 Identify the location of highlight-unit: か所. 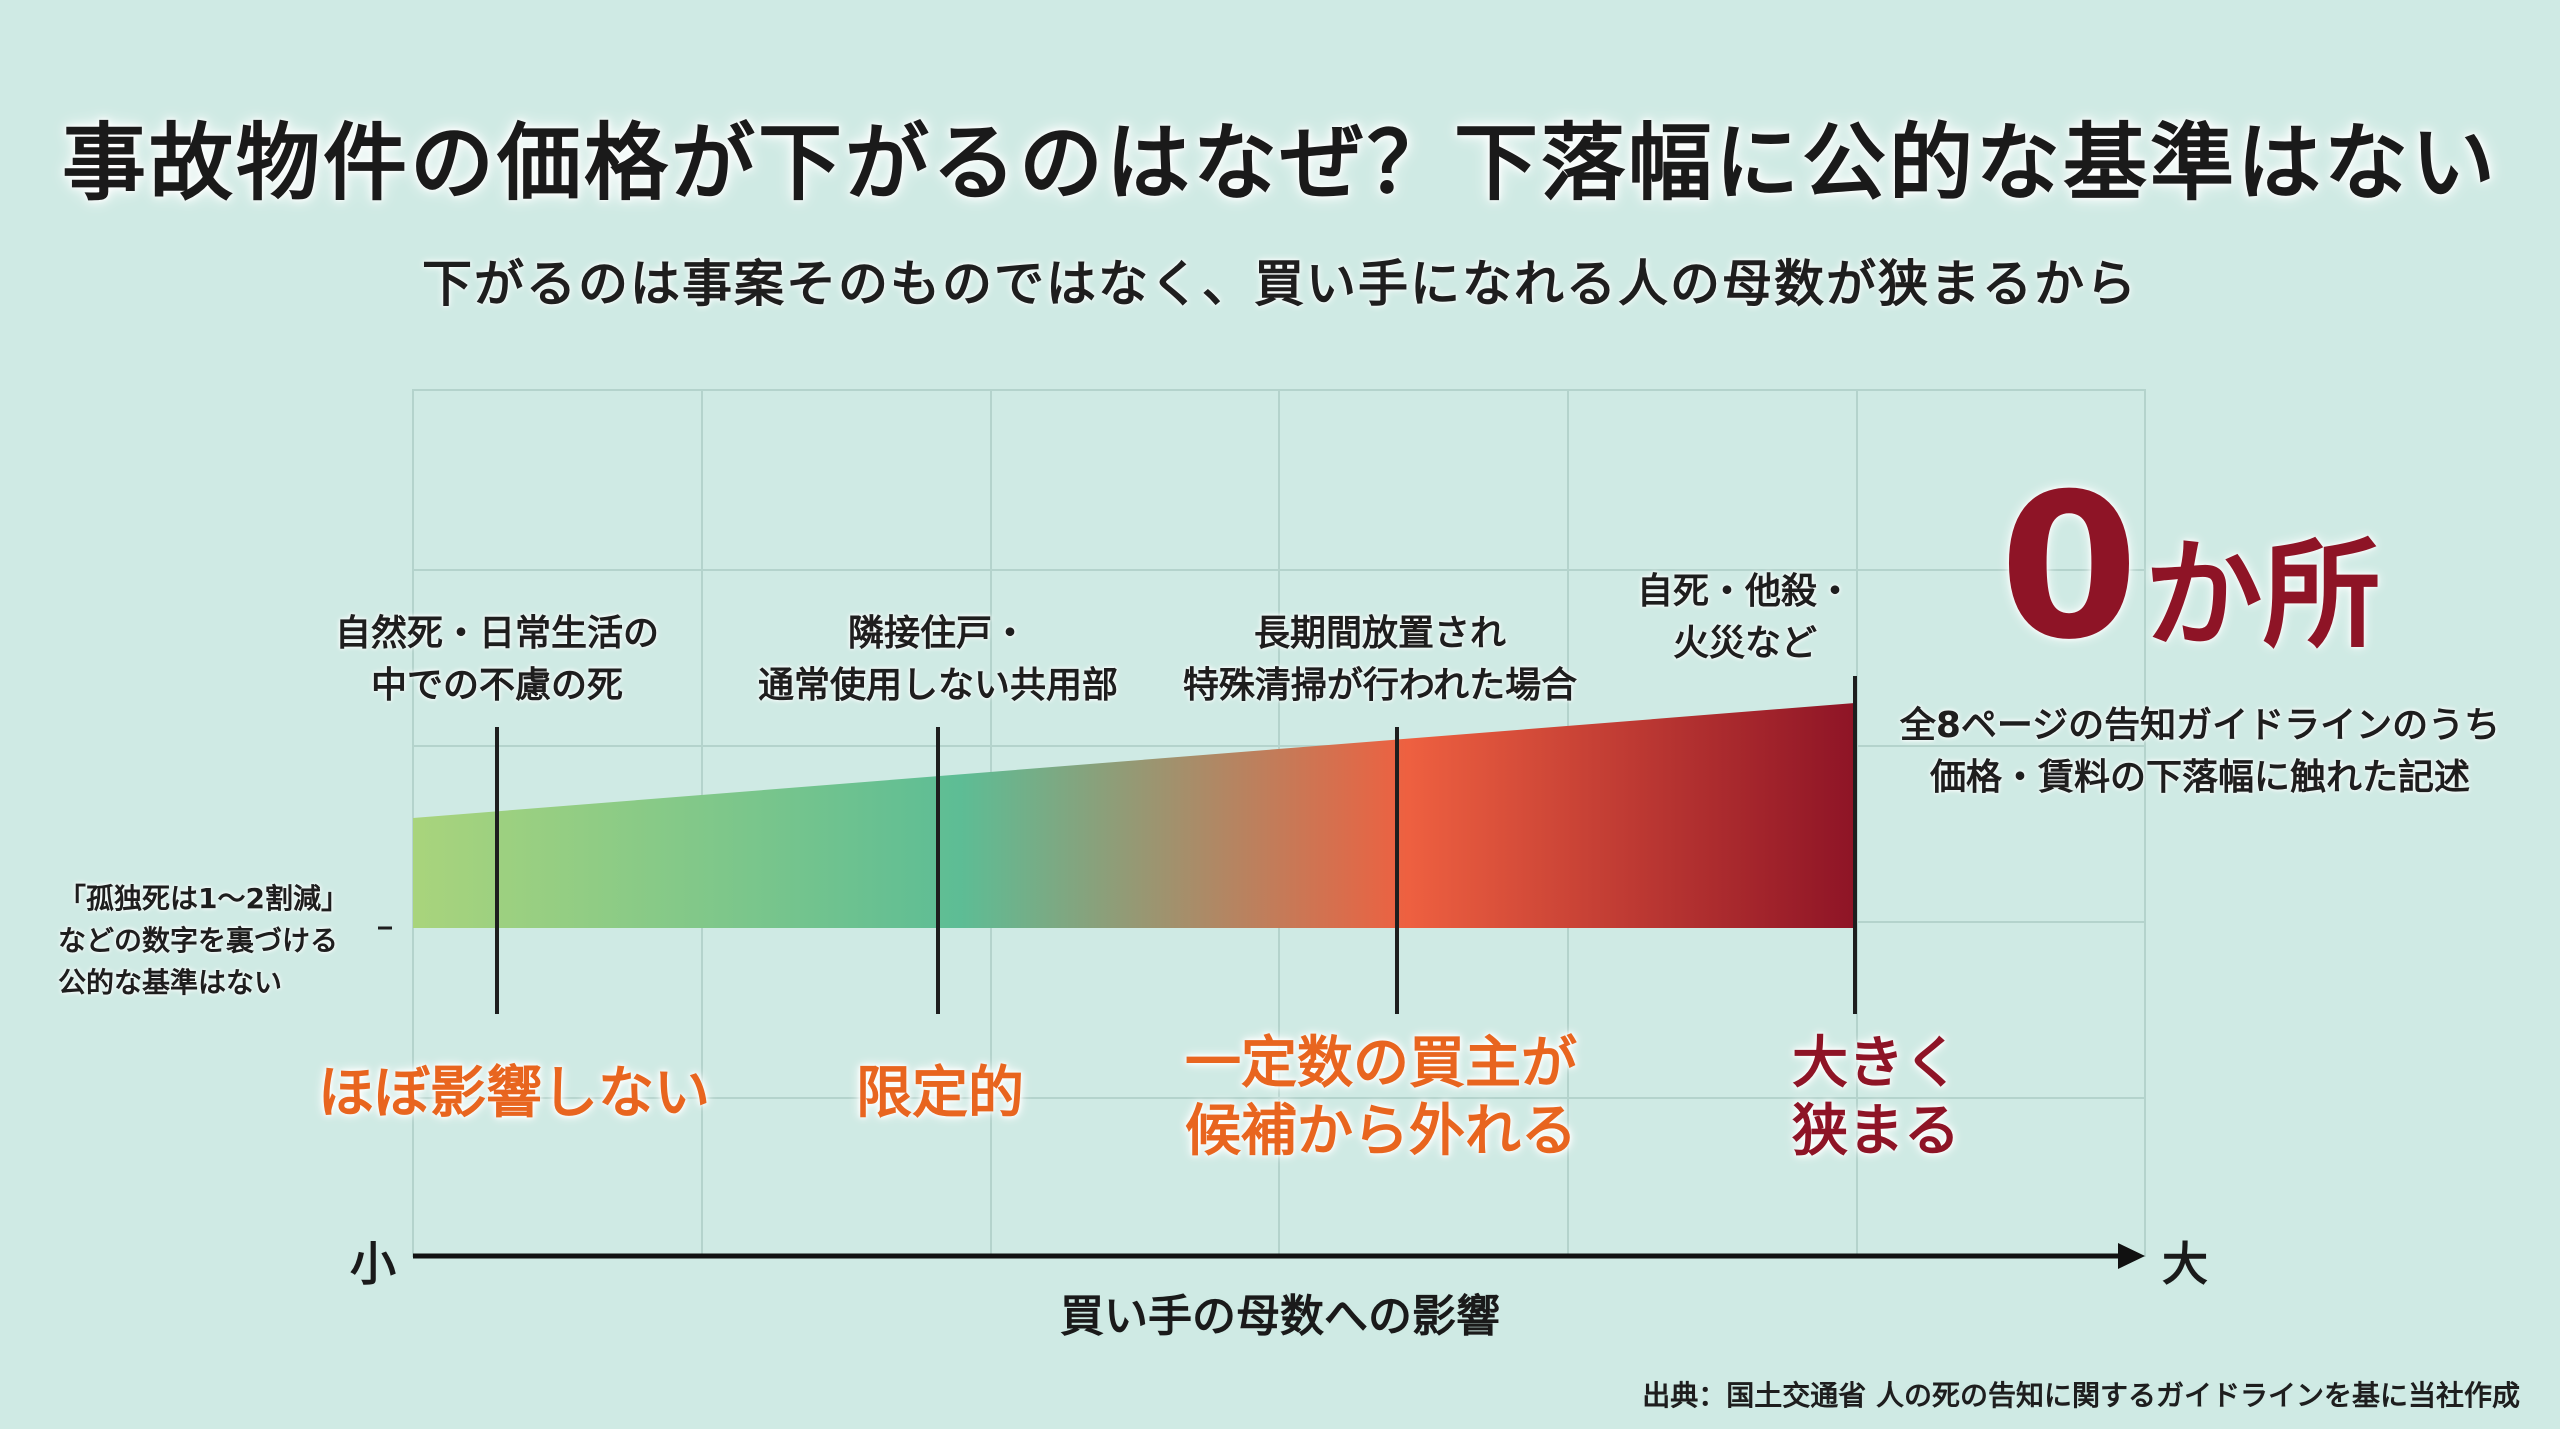
(2262, 595).